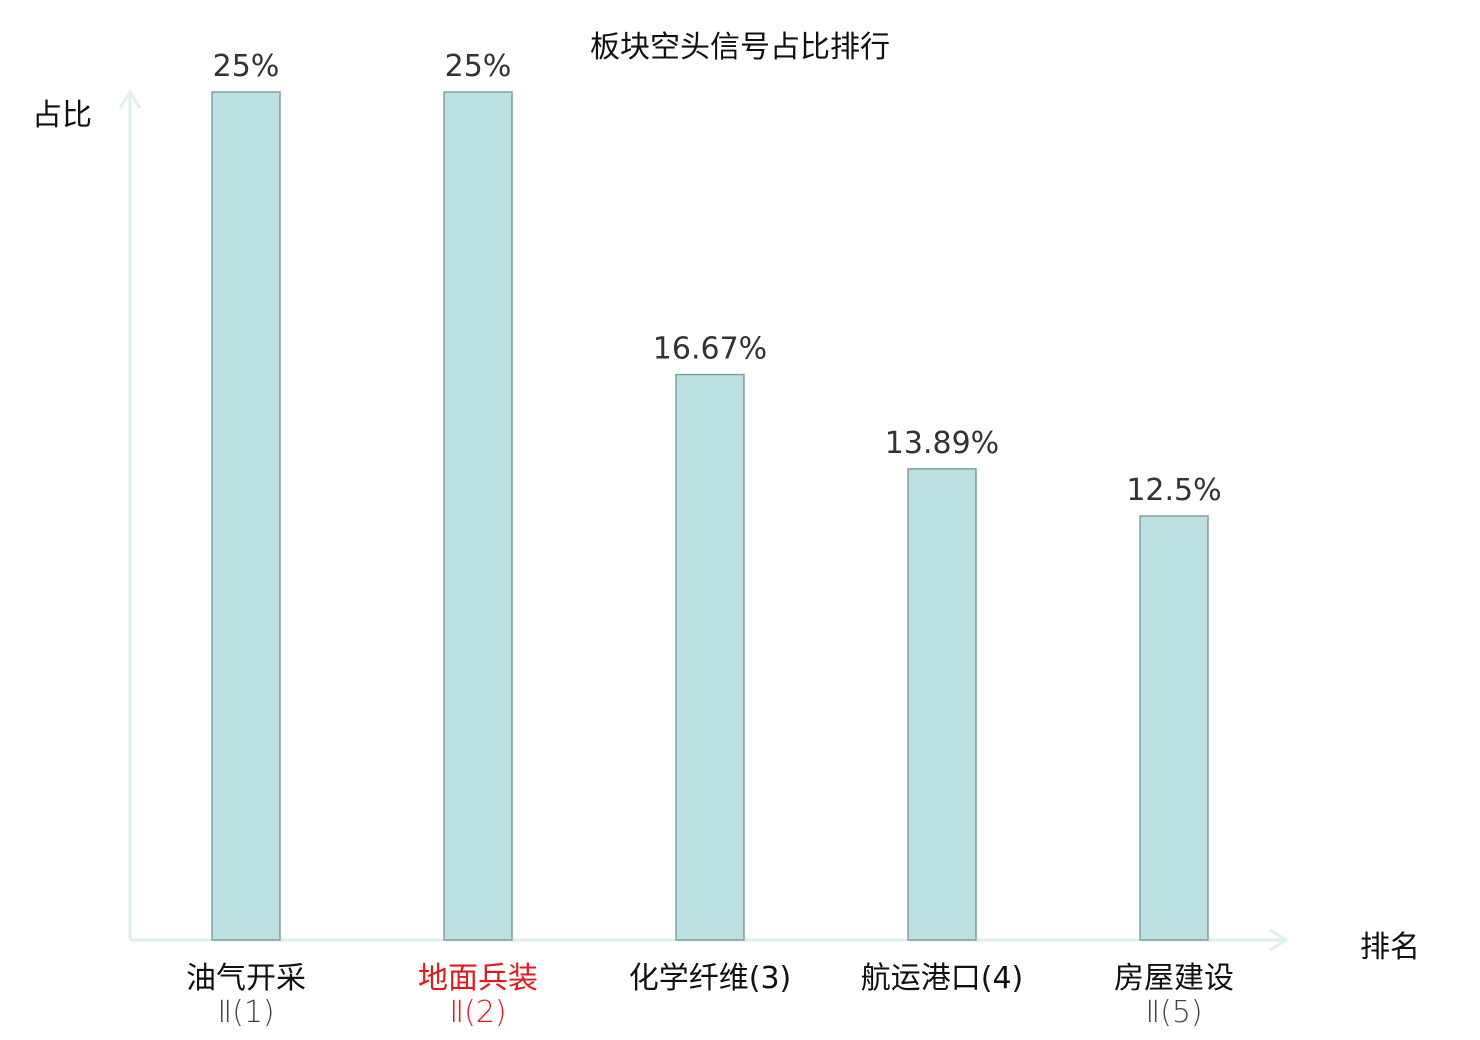  Describe the element at coordinates (710, 349) in the screenshot. I see `bar-value-label: 16.67%` at that location.